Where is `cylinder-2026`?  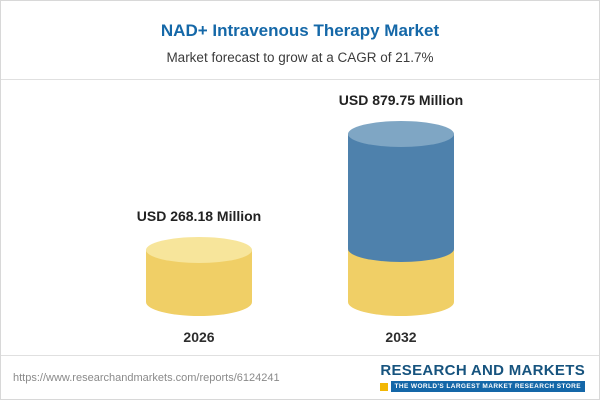 cylinder-2026 is located at coordinates (199, 276).